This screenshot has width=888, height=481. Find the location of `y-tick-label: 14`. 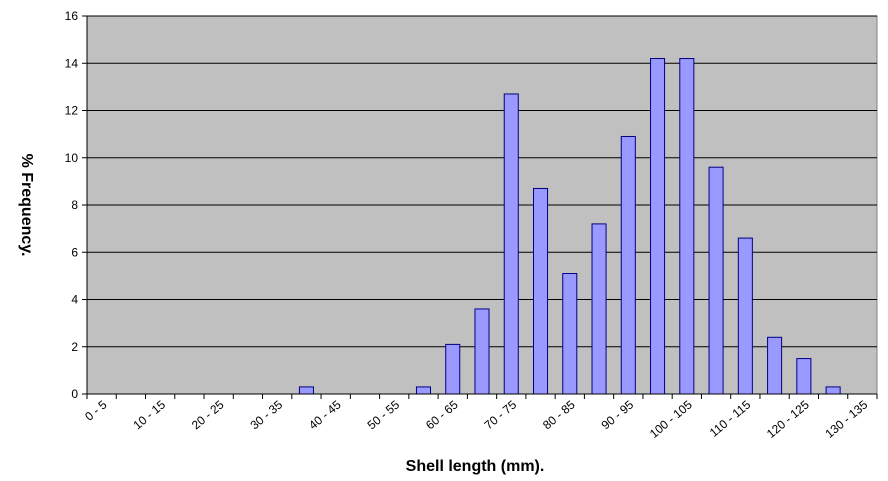

y-tick-label: 14 is located at coordinates (72, 63).